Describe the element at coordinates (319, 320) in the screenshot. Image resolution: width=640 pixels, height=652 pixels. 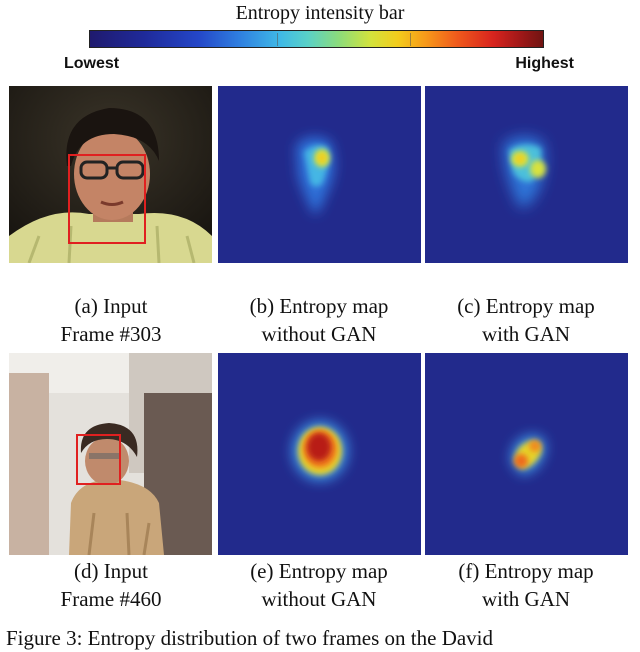
I see `caption-b: (b) Entropy map without GAN` at that location.